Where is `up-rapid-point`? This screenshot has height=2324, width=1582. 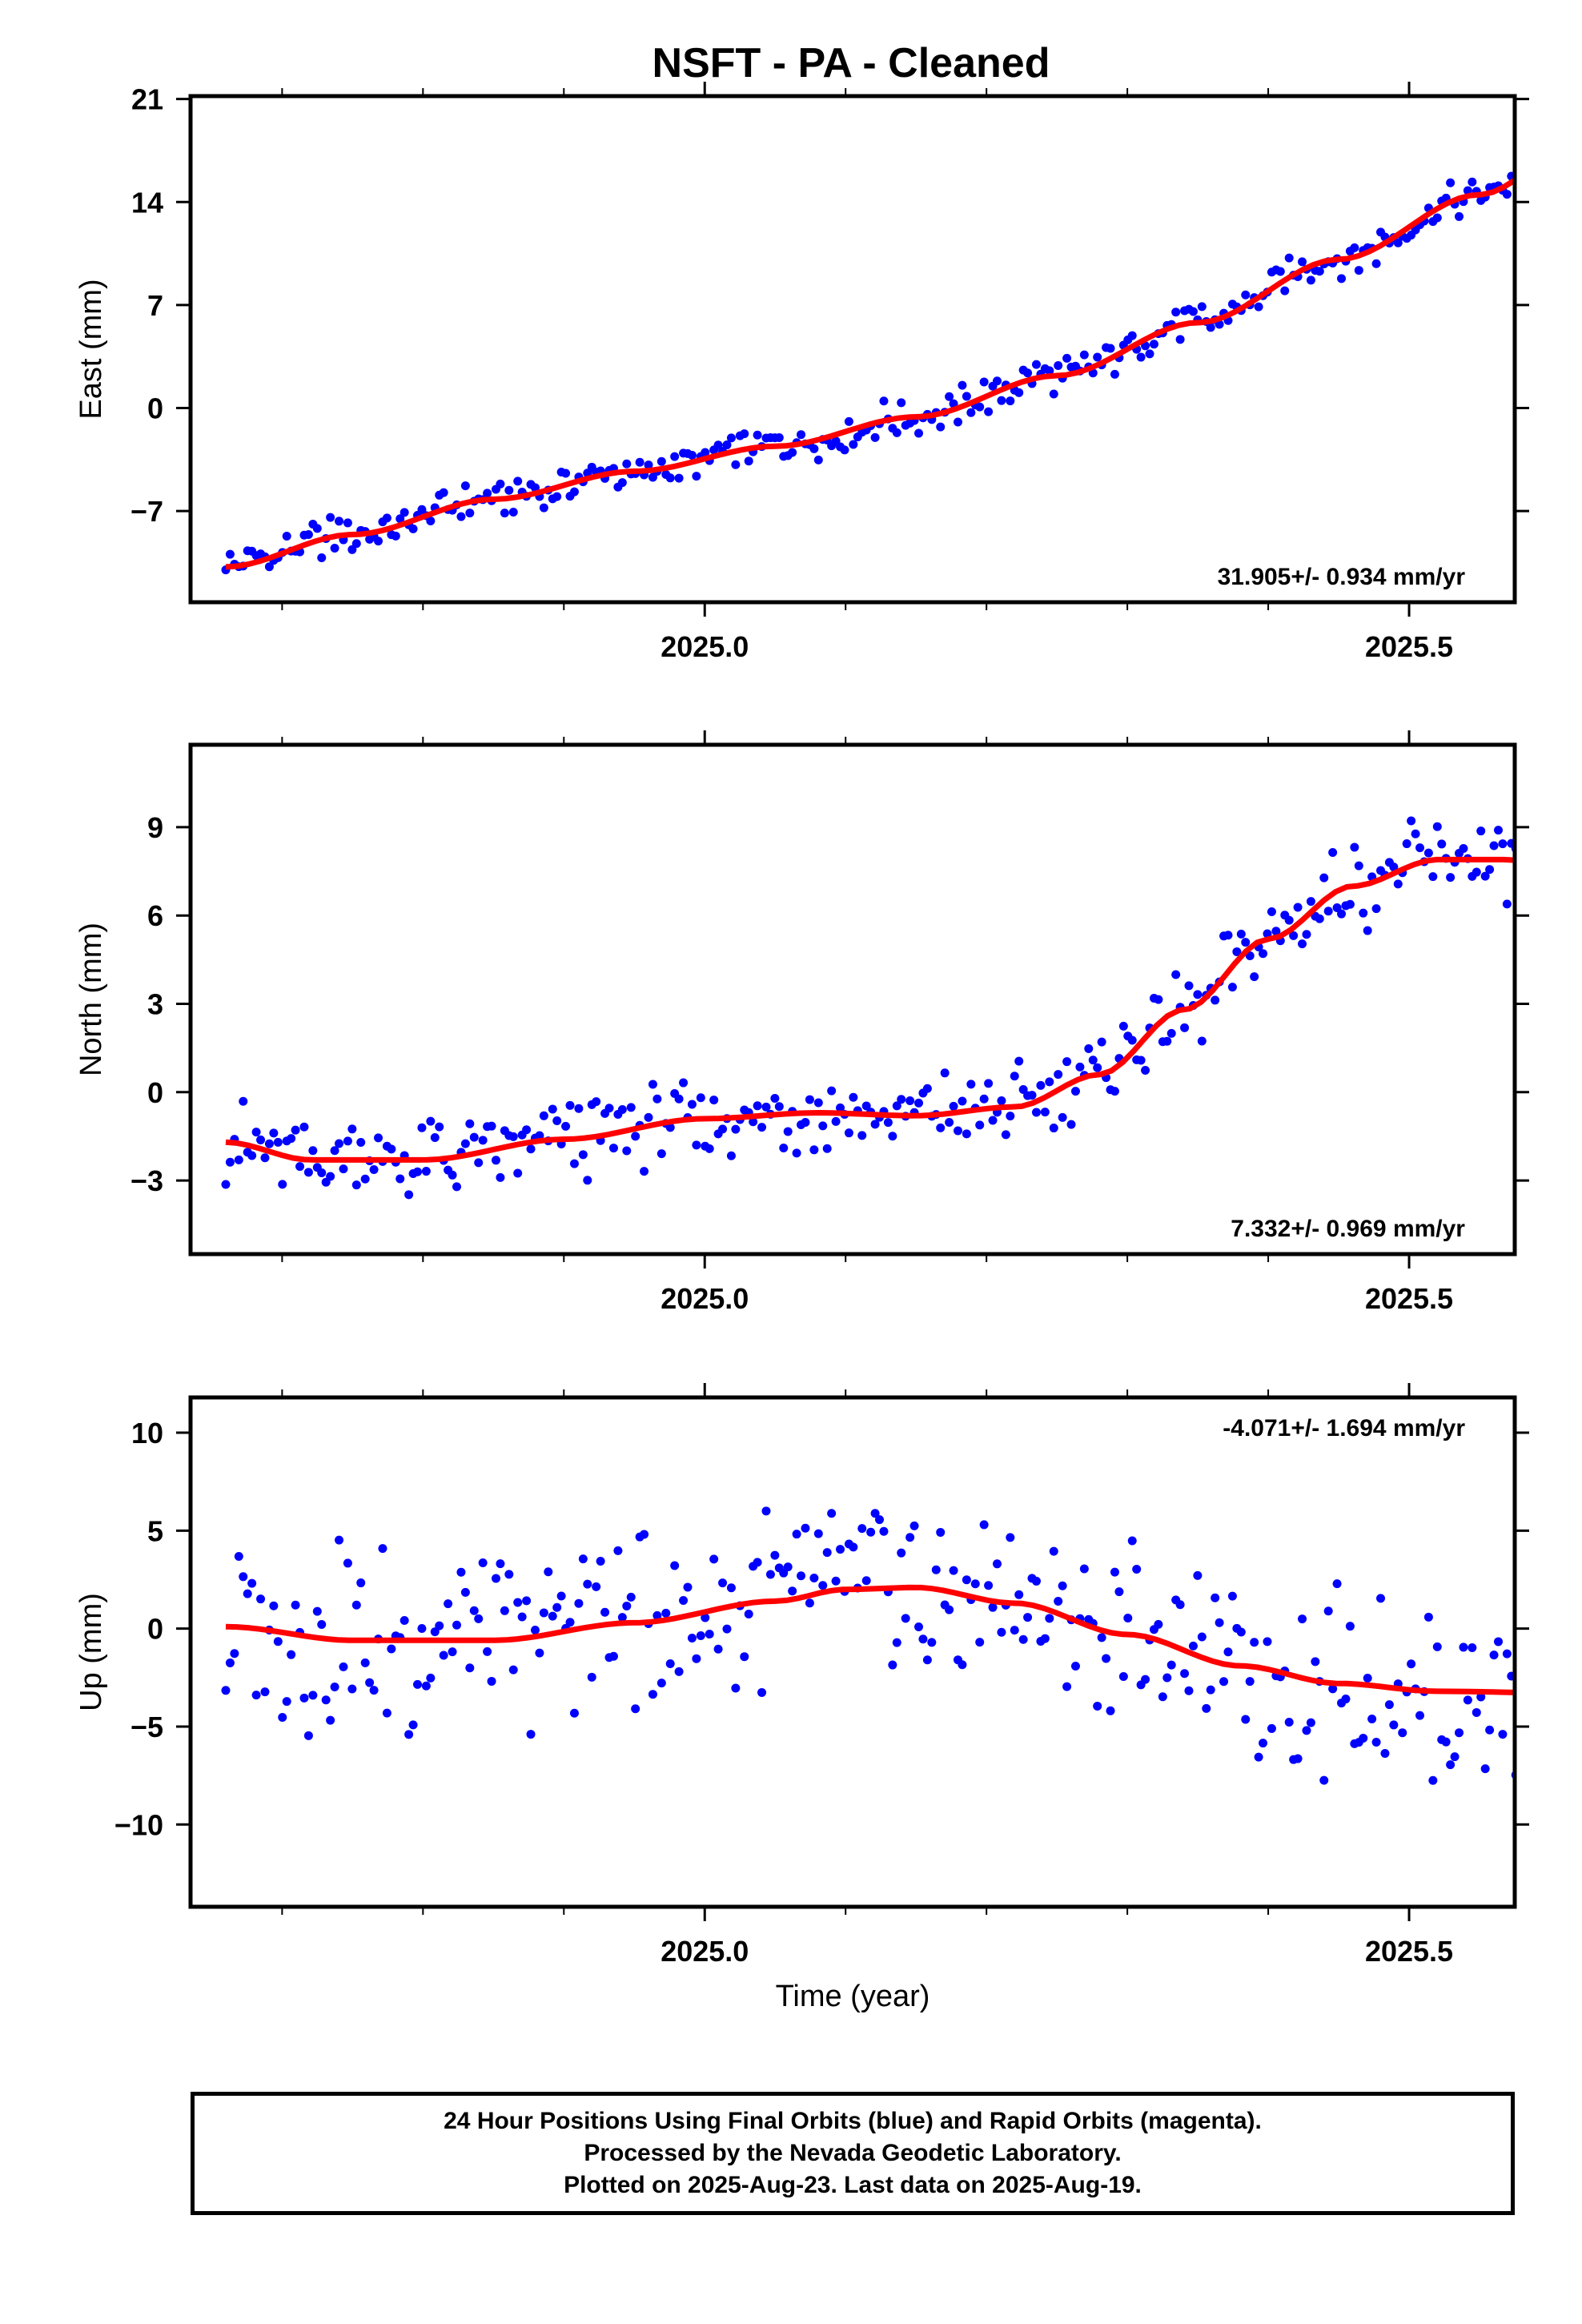
up-rapid-point is located at coordinates (1578, 1899).